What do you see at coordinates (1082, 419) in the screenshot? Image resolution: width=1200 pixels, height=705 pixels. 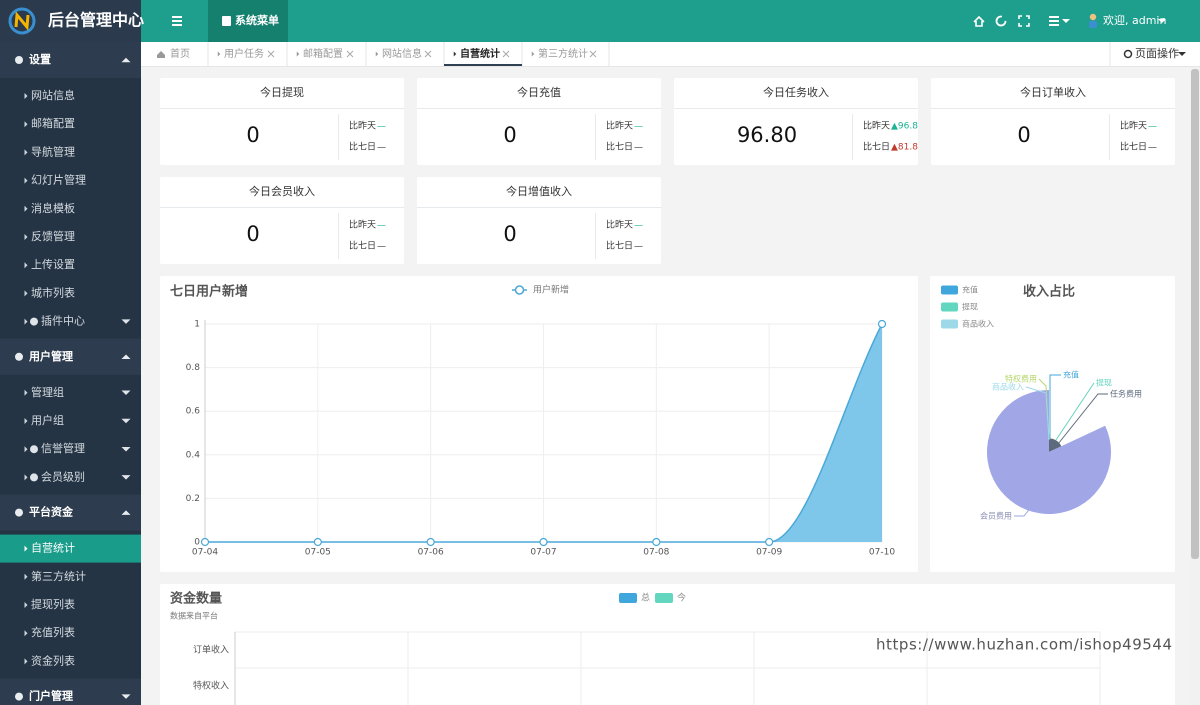 I see `label-leader` at bounding box center [1082, 419].